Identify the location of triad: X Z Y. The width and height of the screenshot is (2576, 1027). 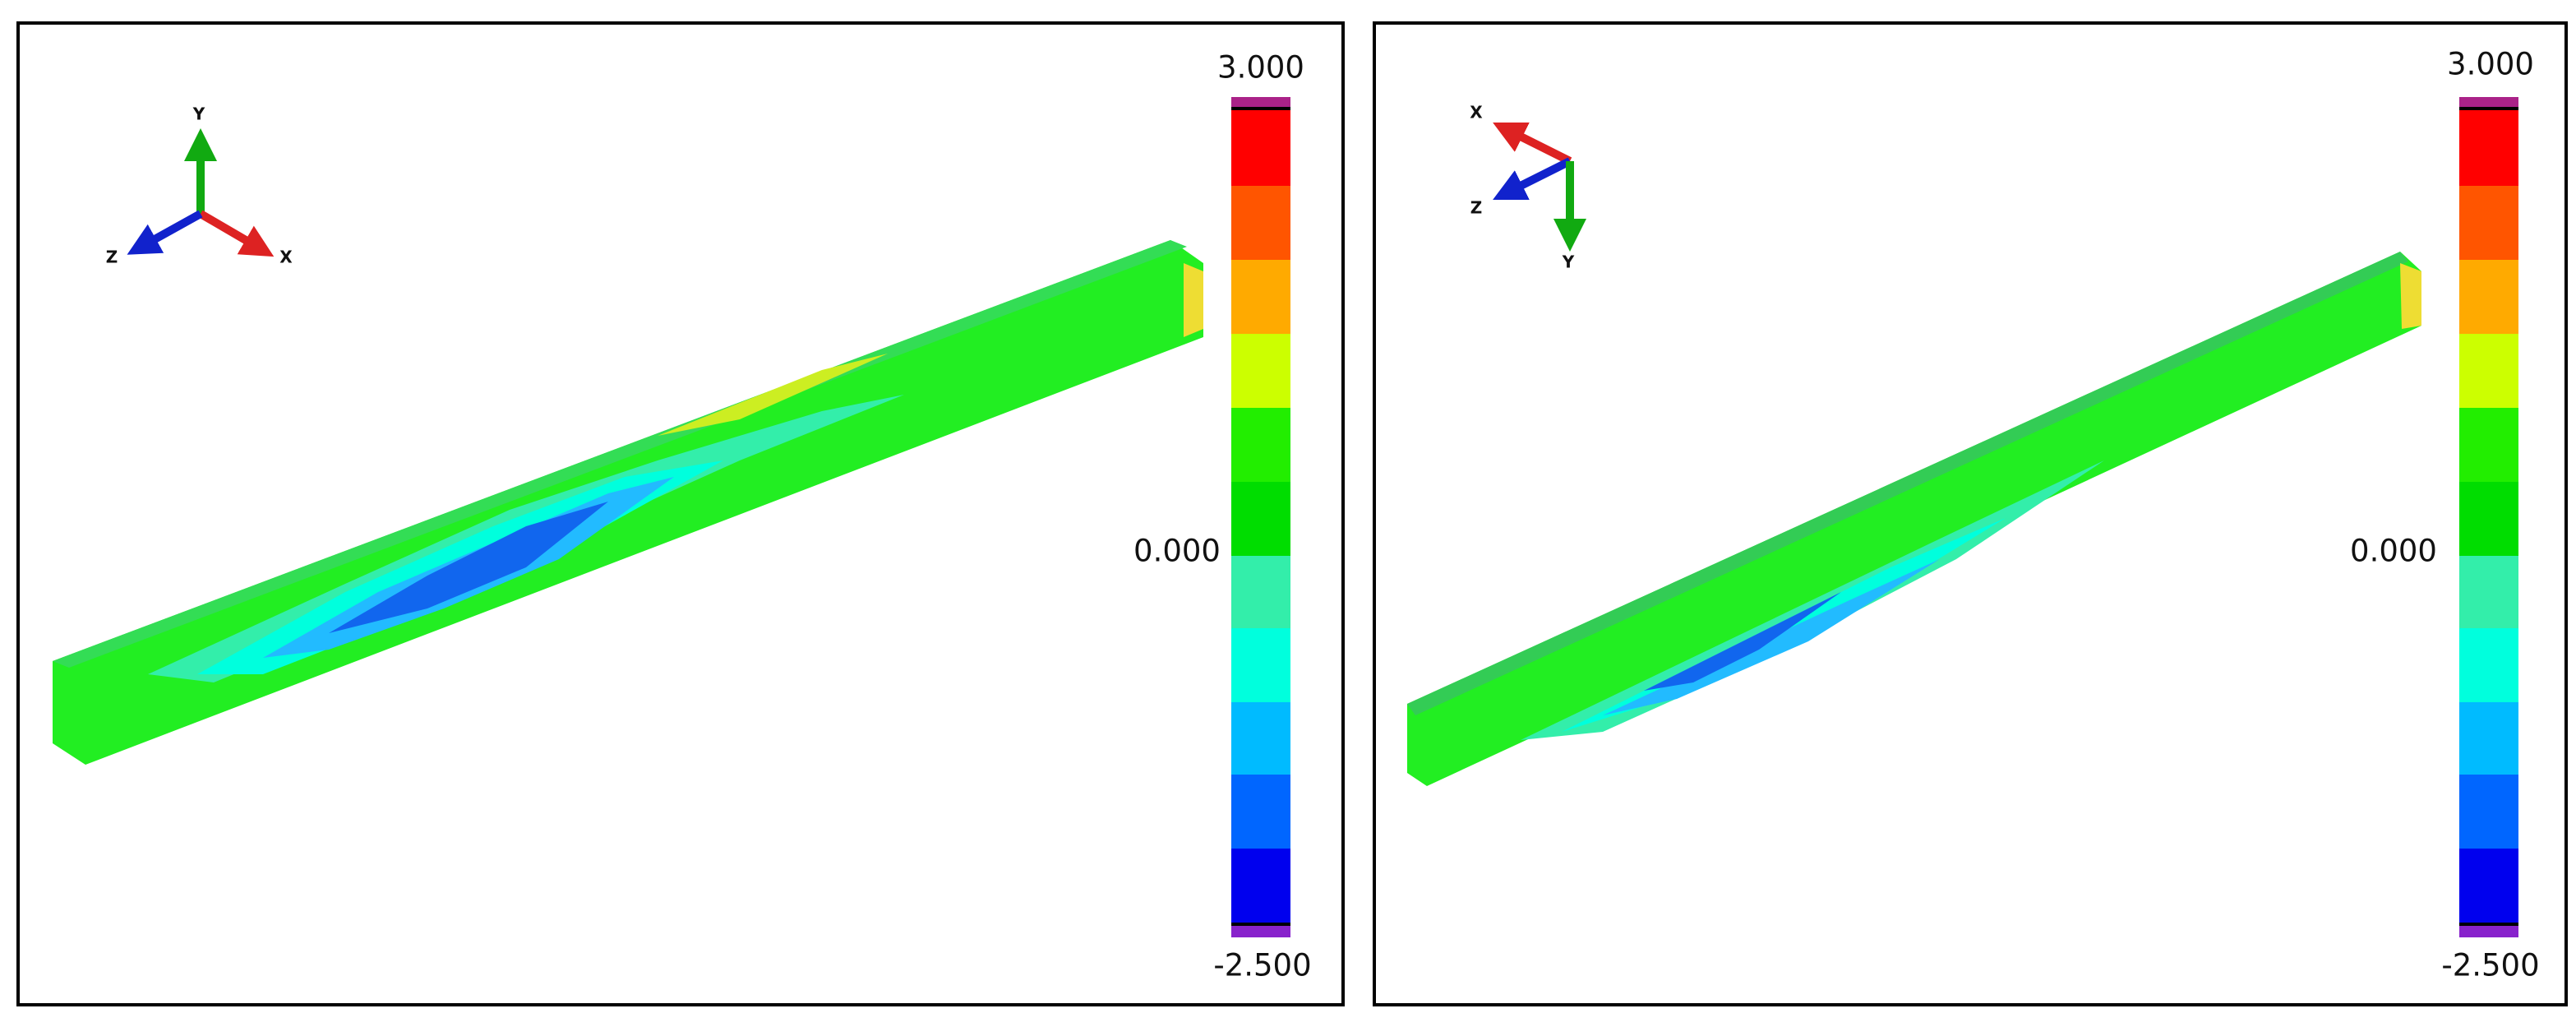
(1528, 187).